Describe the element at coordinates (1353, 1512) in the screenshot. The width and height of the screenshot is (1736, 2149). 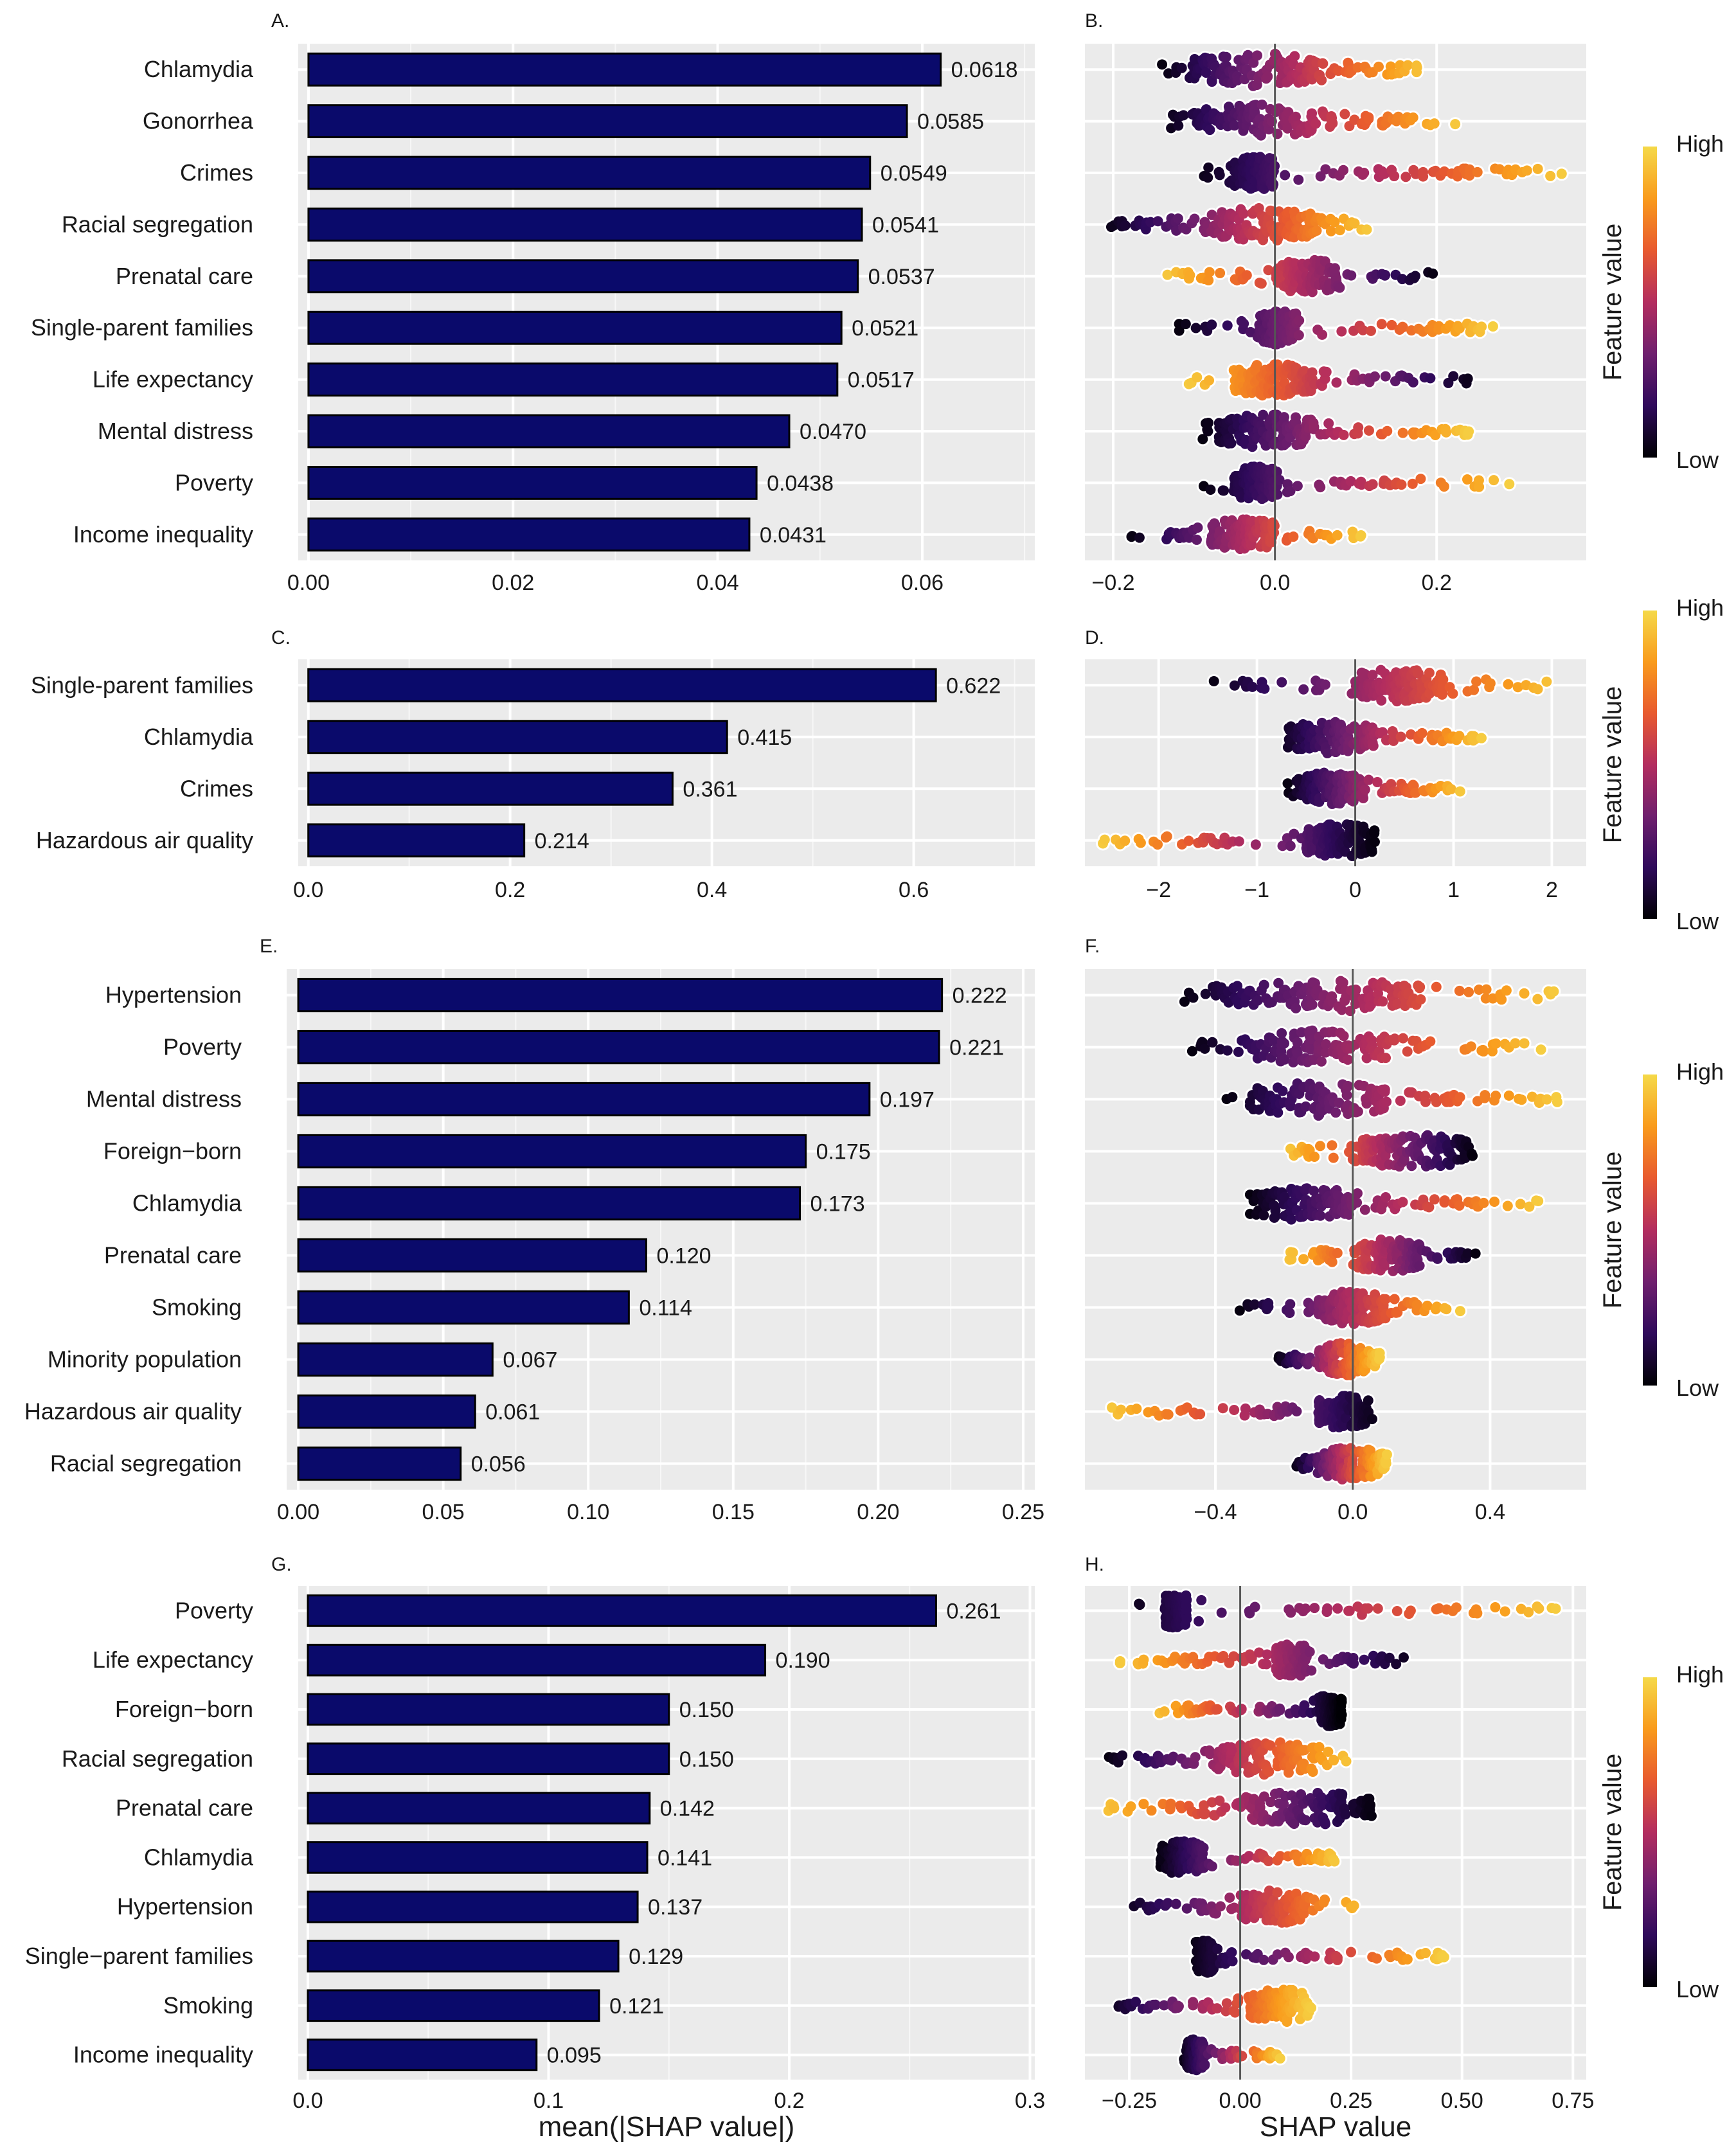
I see `x-tick-label: 0.0` at that location.